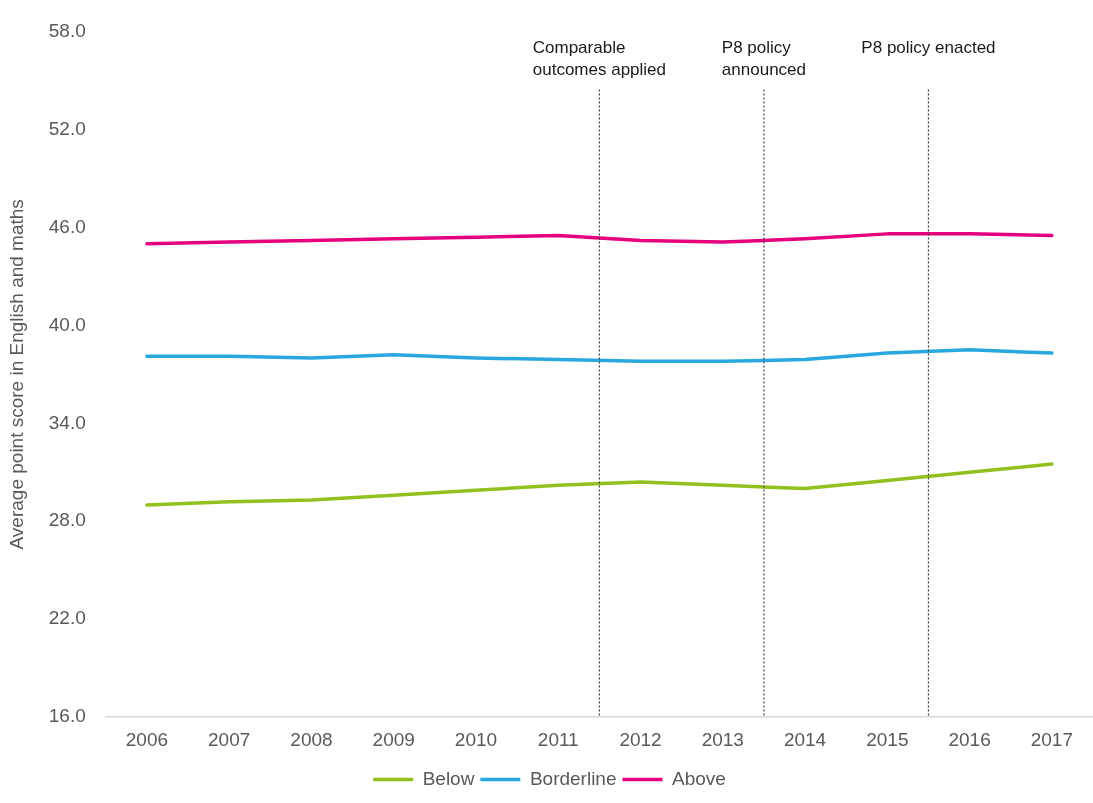  Describe the element at coordinates (558, 739) in the screenshot. I see `x-tick-label: 2011` at that location.